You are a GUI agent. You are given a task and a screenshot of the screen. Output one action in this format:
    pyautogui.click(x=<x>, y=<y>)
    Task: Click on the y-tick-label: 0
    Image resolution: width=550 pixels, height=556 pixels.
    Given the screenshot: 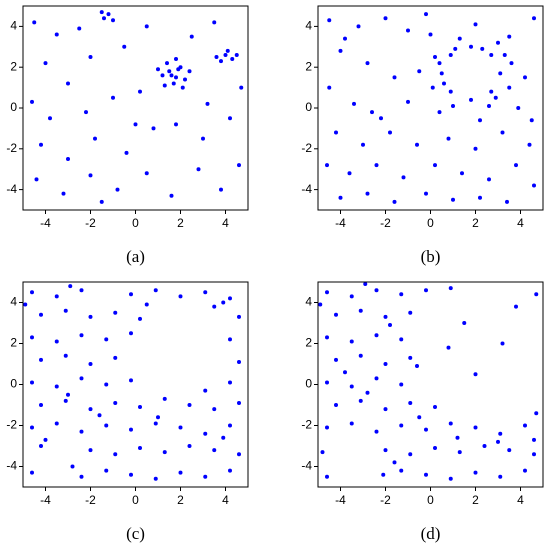 What is the action you would take?
    pyautogui.click(x=13, y=107)
    